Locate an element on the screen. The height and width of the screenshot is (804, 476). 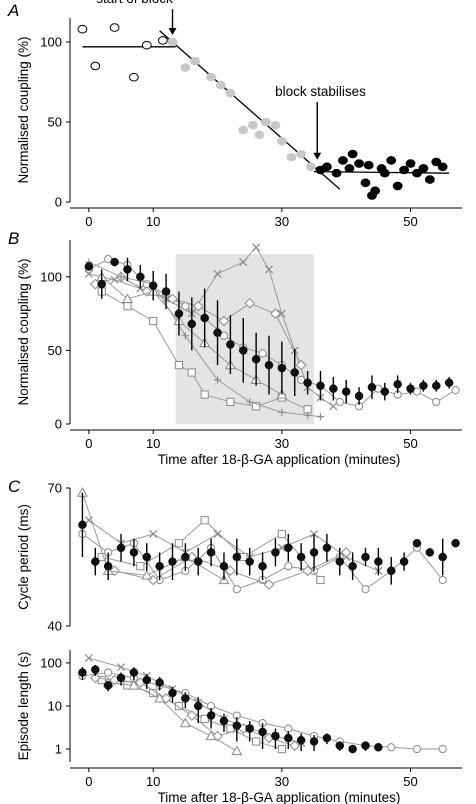
panel-letter: A is located at coordinates (13, 10).